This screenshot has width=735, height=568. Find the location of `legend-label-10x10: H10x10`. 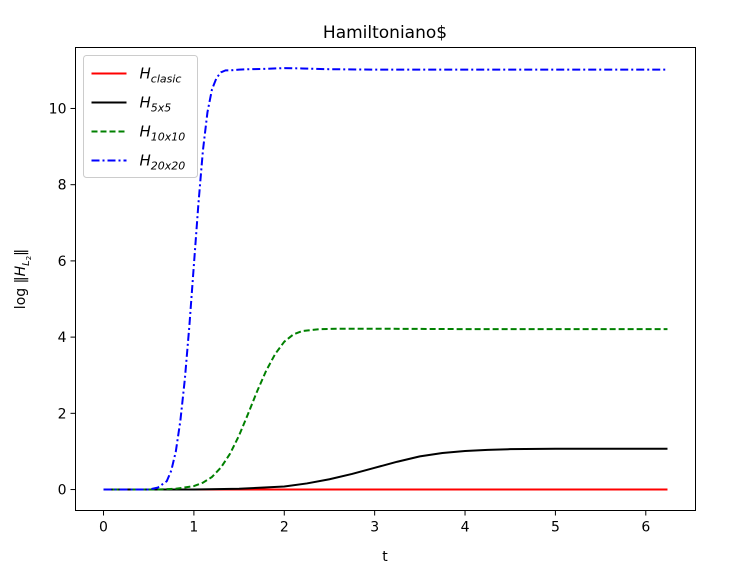

legend-label-10x10: H10x10 is located at coordinates (163, 133).